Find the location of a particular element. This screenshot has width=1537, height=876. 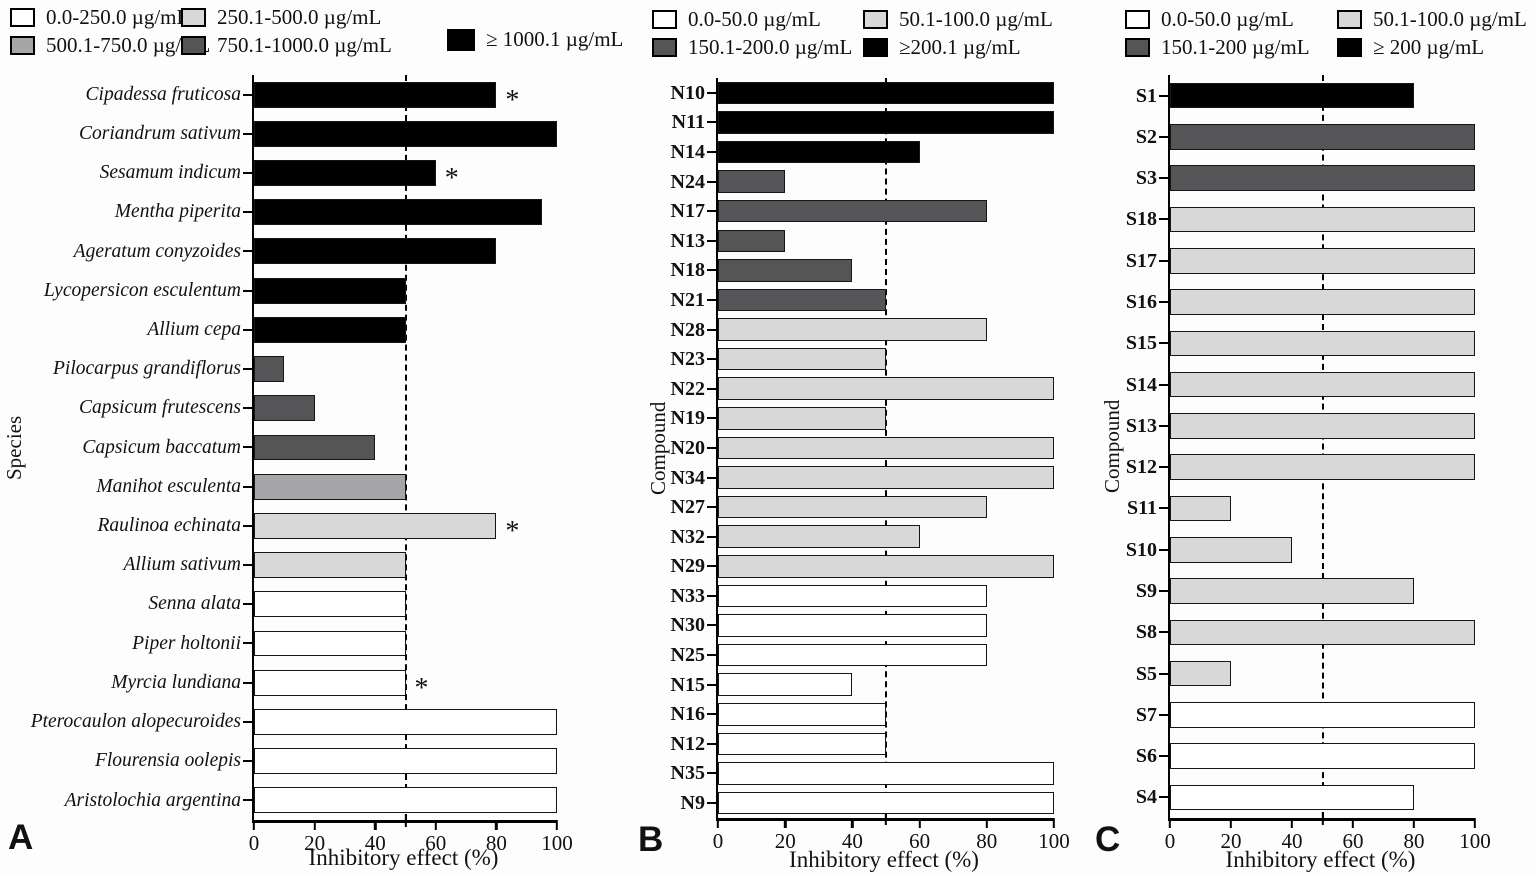

bar-row: N27 is located at coordinates (862, 507).